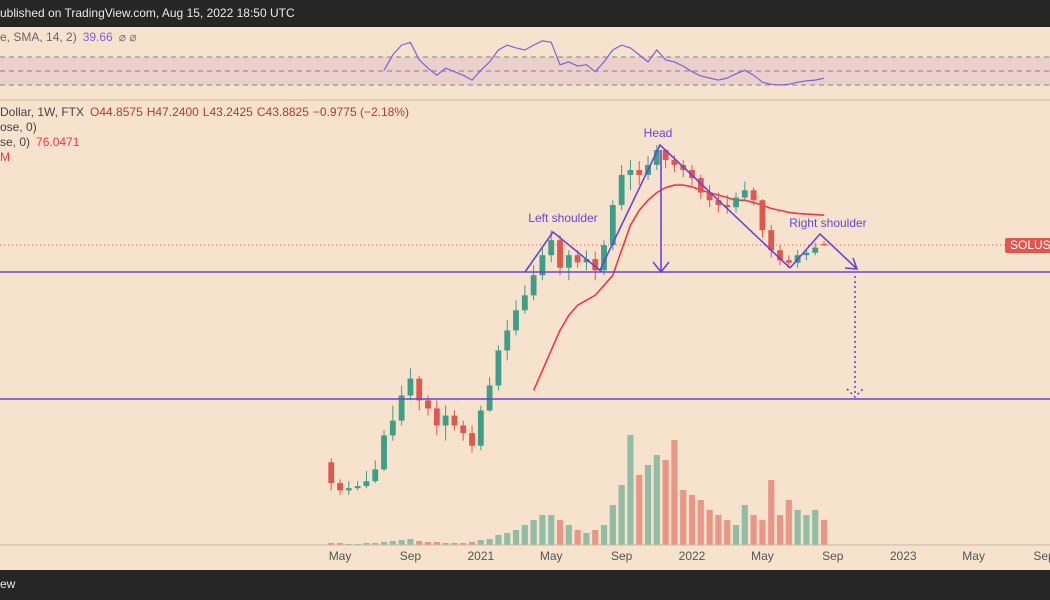 The image size is (1050, 600). Describe the element at coordinates (563, 251) in the screenshot. I see `left-shoulder-shape` at that location.